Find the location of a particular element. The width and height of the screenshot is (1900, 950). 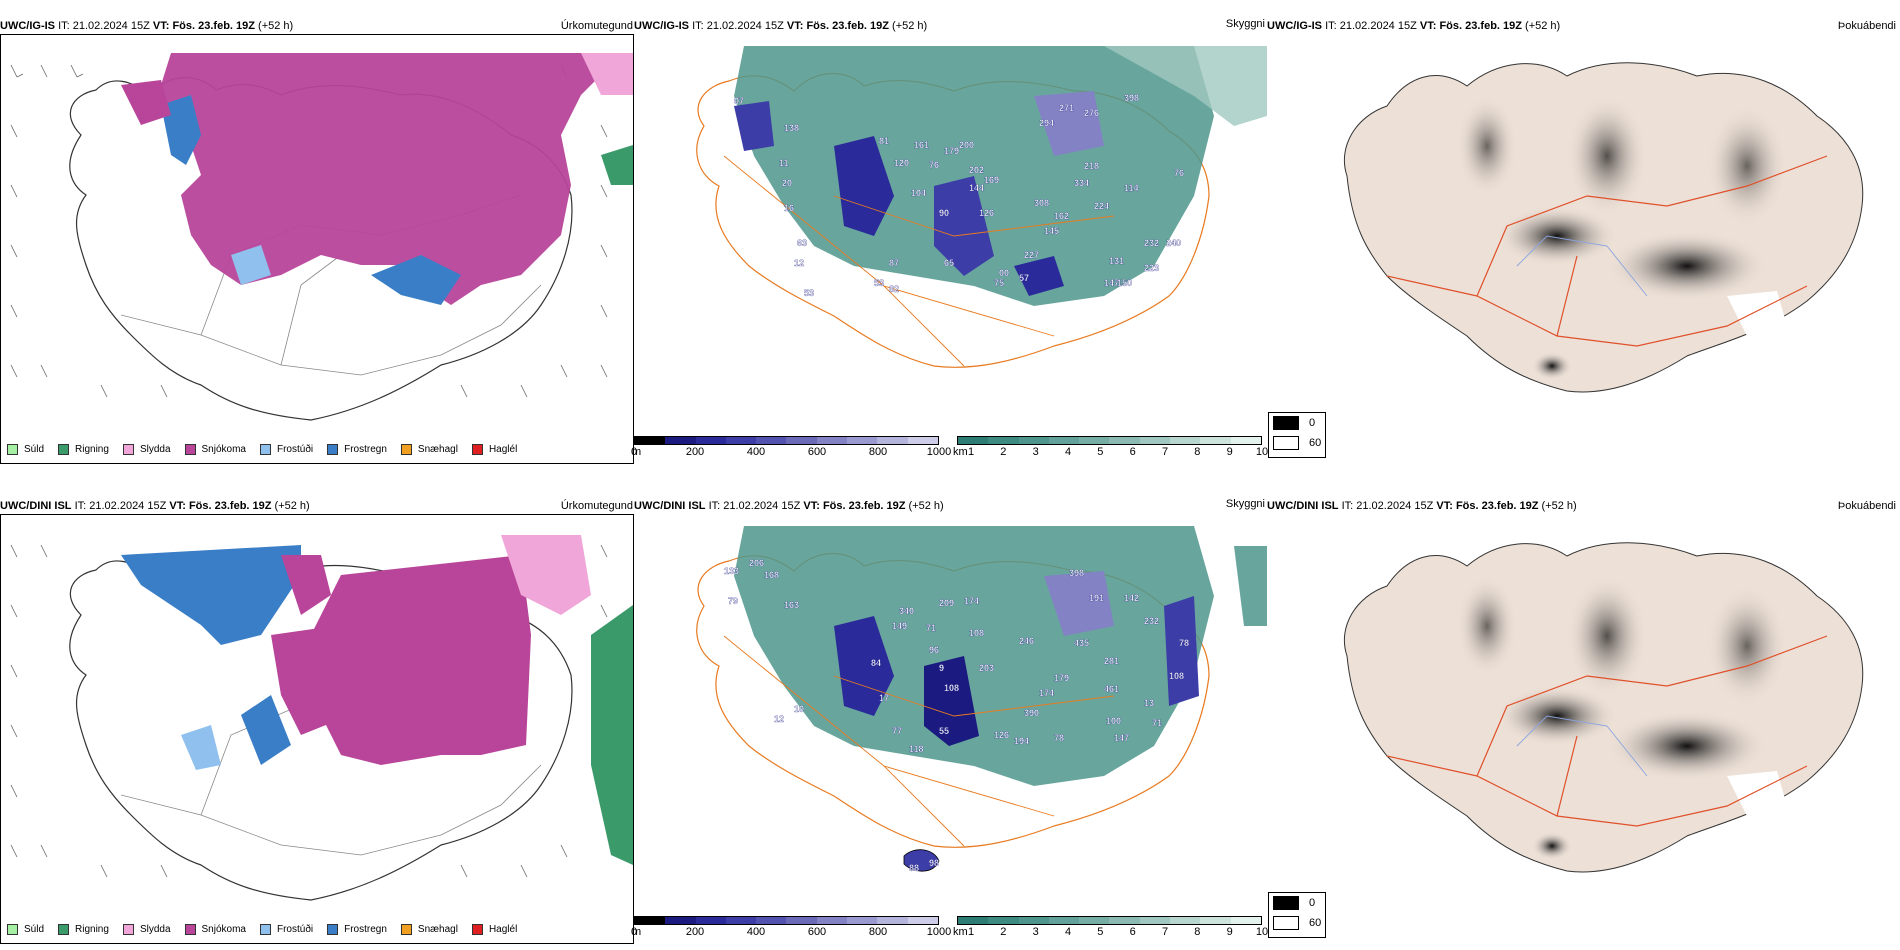

colorbar-unit: m is located at coordinates (637, 452).